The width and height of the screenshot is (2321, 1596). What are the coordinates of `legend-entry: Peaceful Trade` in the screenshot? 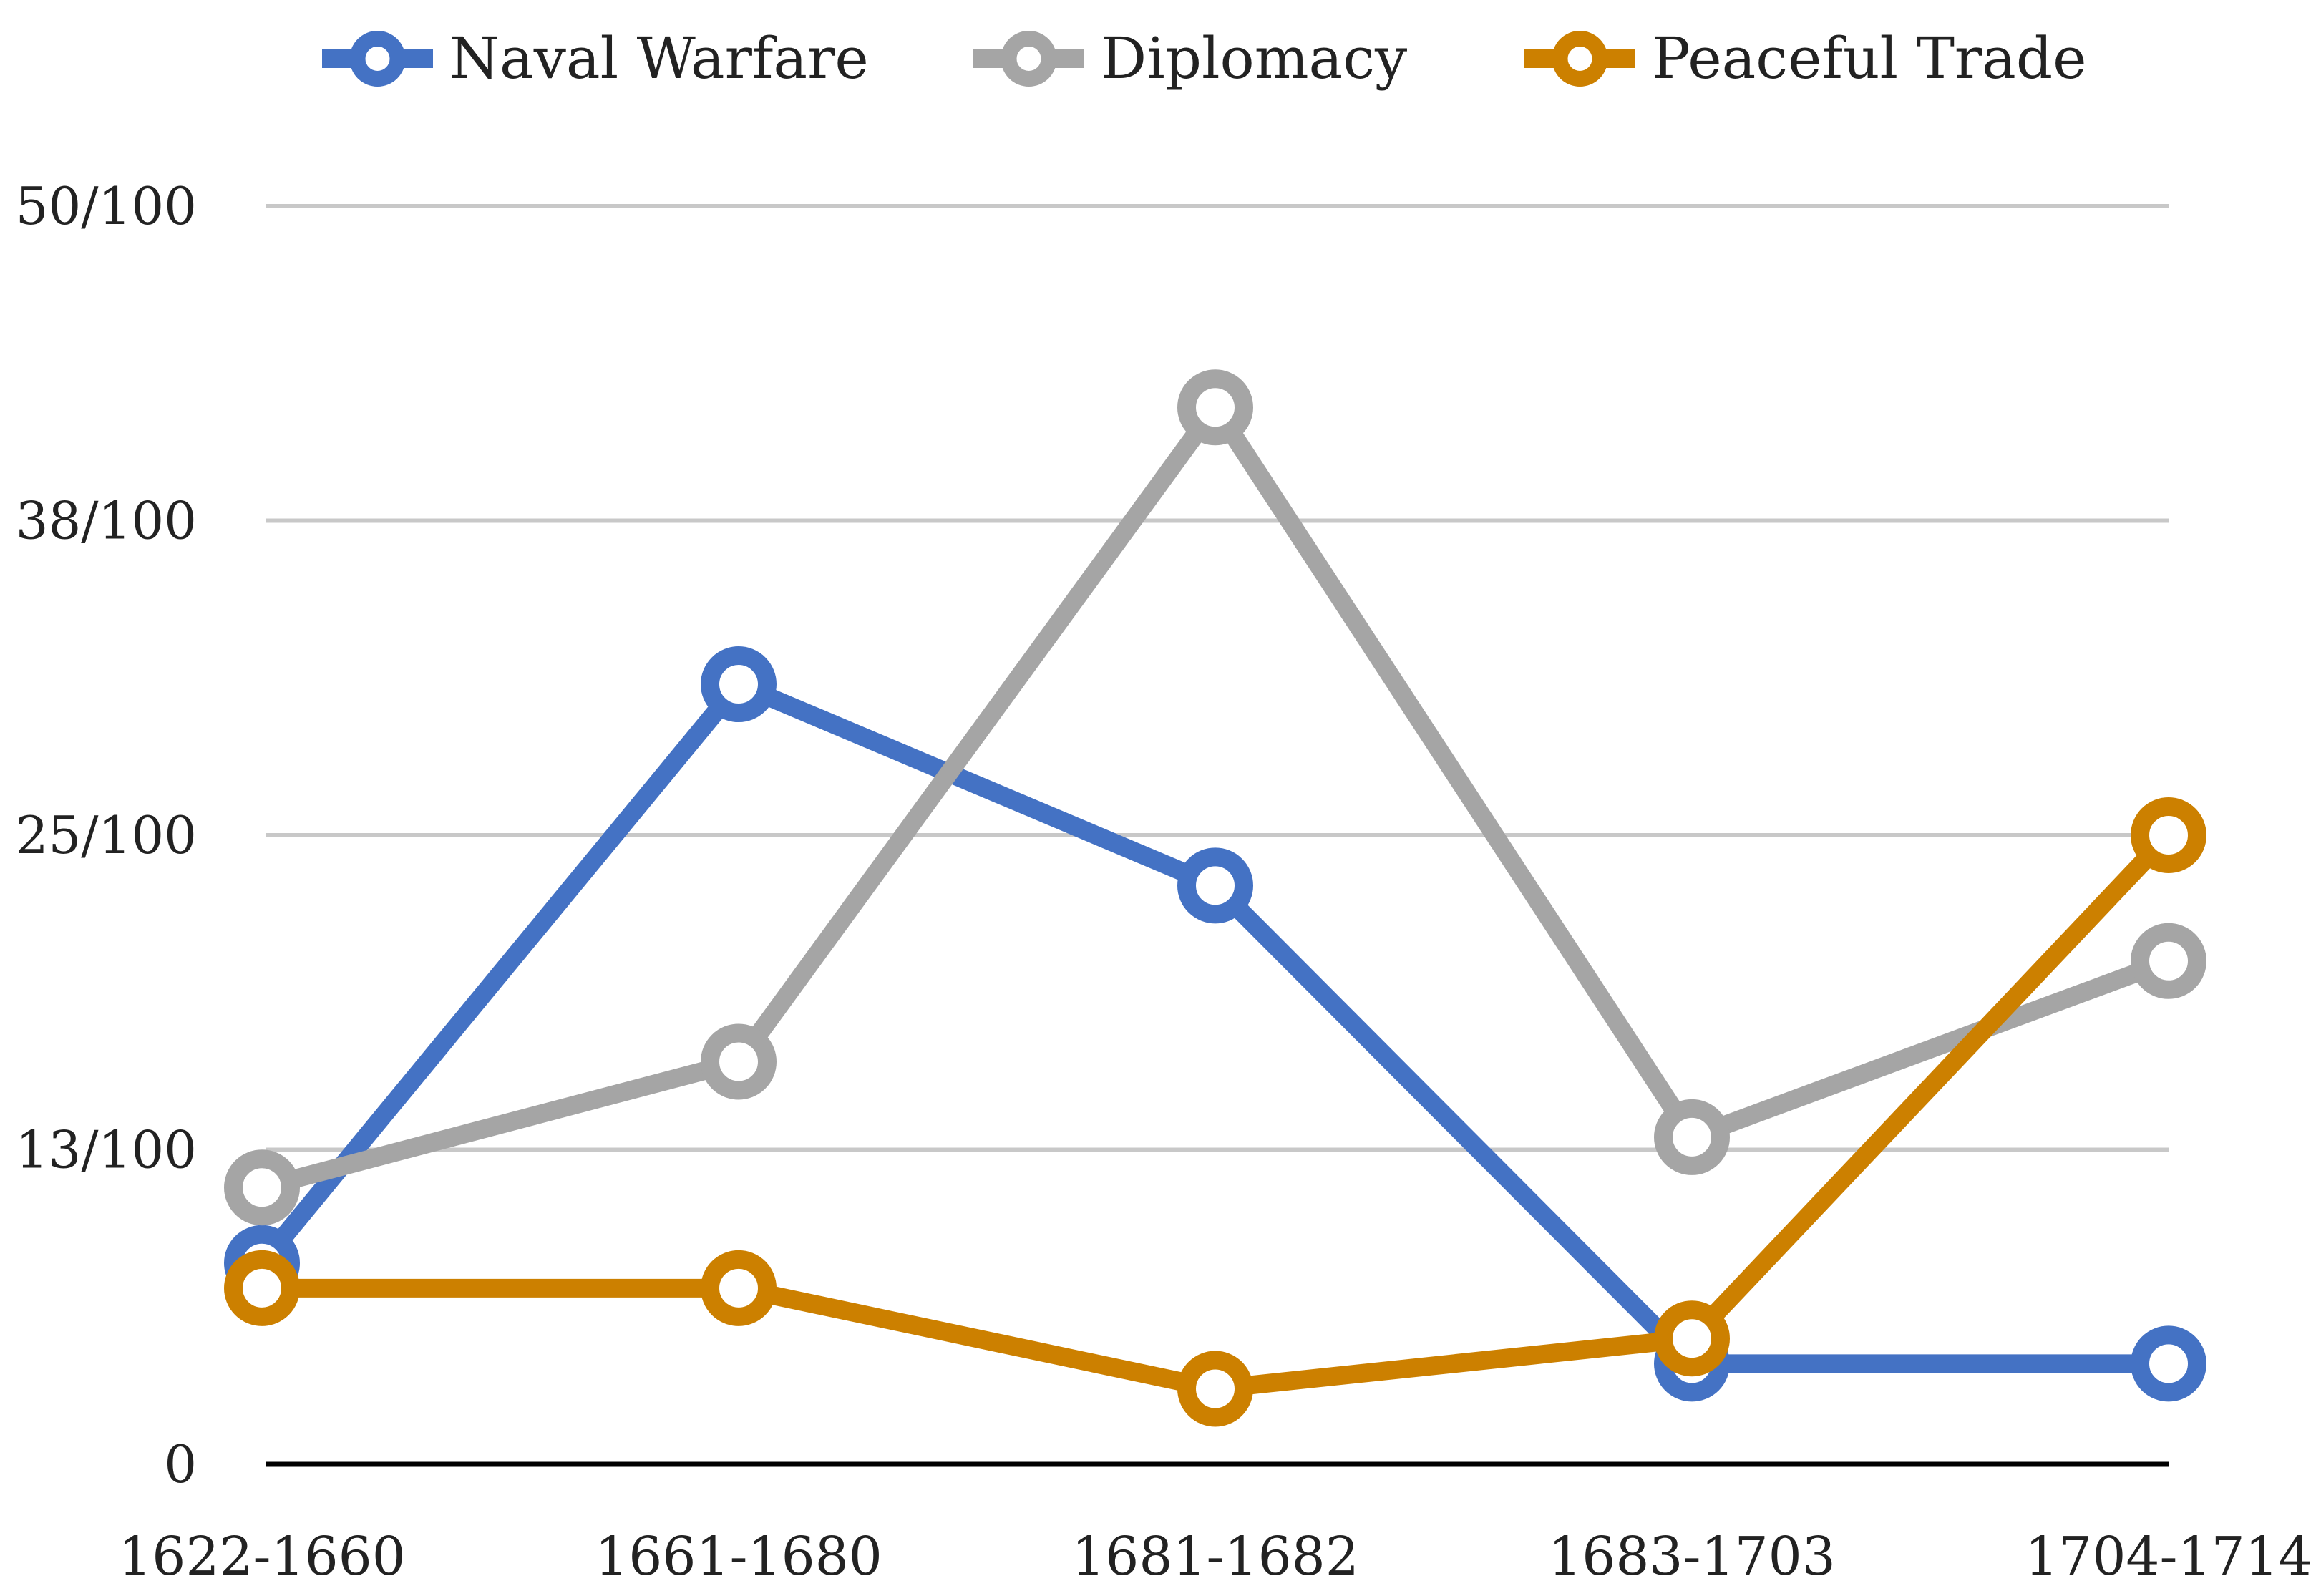 It's located at (1805, 59).